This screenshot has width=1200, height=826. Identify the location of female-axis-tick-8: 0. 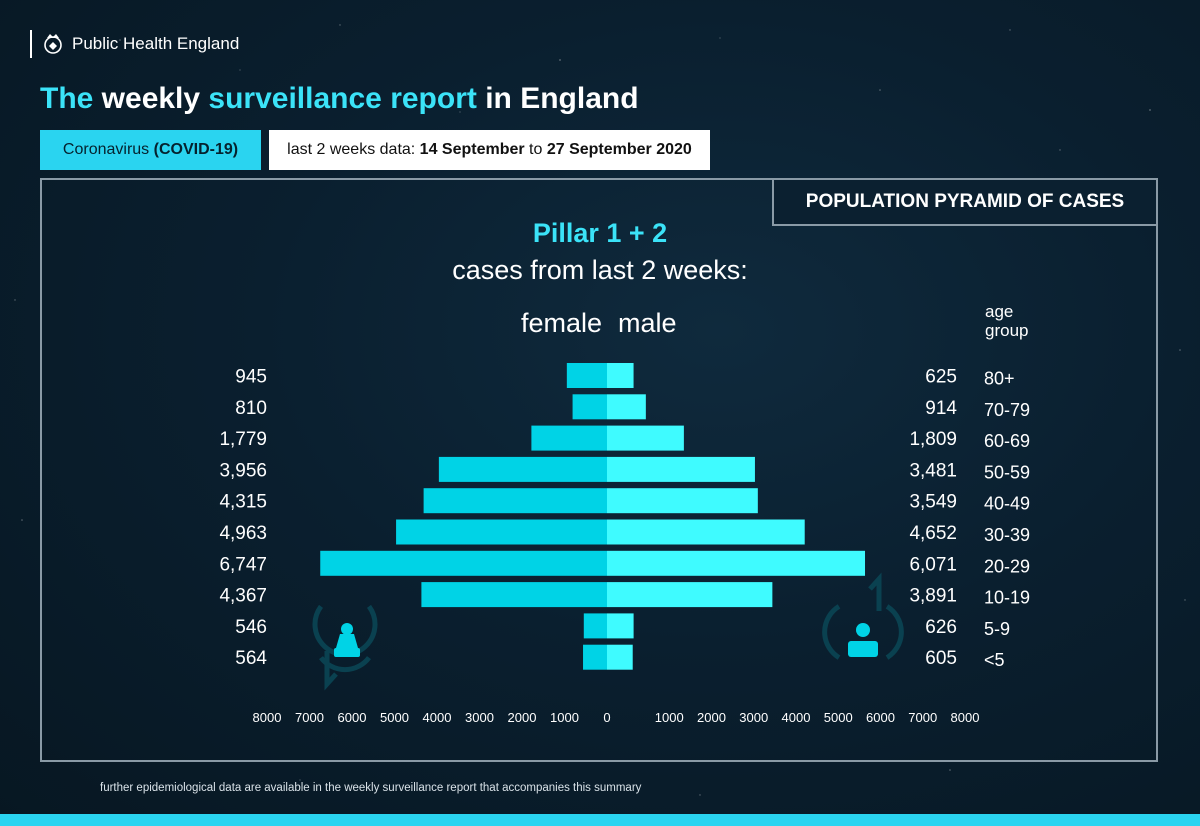
(606, 717).